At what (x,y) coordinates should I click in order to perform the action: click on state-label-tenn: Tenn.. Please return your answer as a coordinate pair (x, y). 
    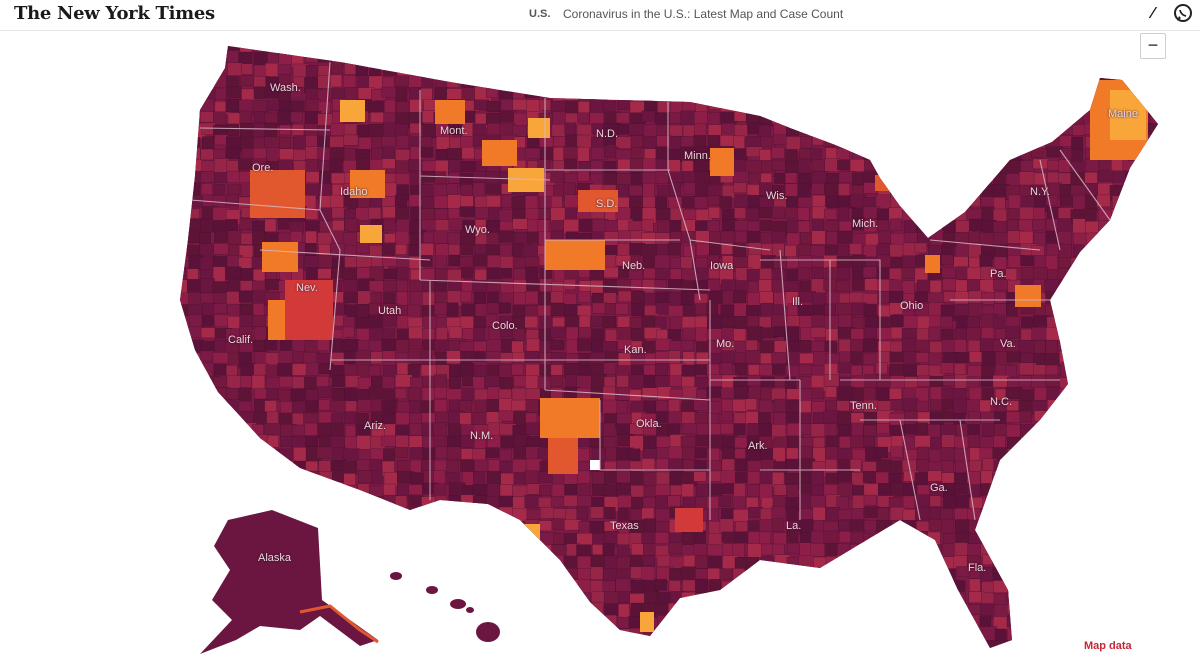
    Looking at the image, I should click on (863, 406).